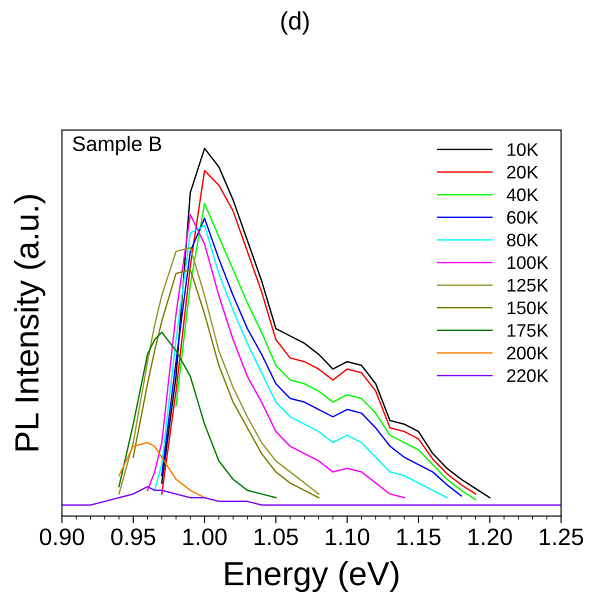 The image size is (590, 605). What do you see at coordinates (418, 537) in the screenshot?
I see `x-tick-label: 1.15` at bounding box center [418, 537].